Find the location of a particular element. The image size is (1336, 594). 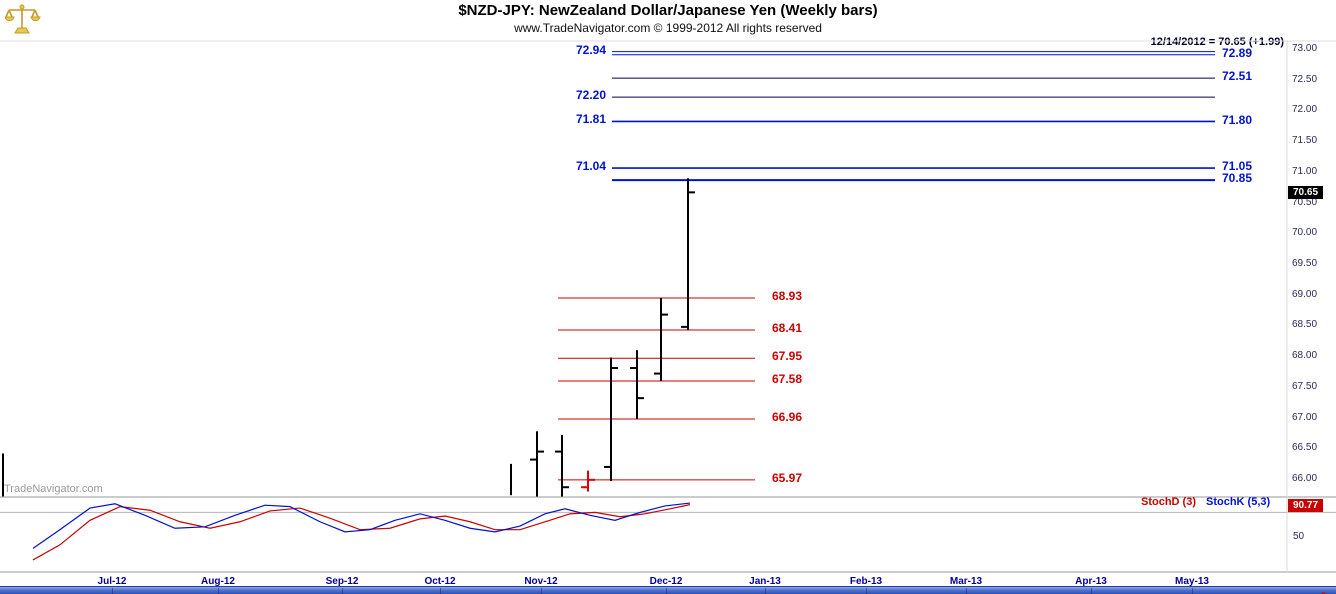

month-label-Jul-12: Jul-12 is located at coordinates (112, 581).